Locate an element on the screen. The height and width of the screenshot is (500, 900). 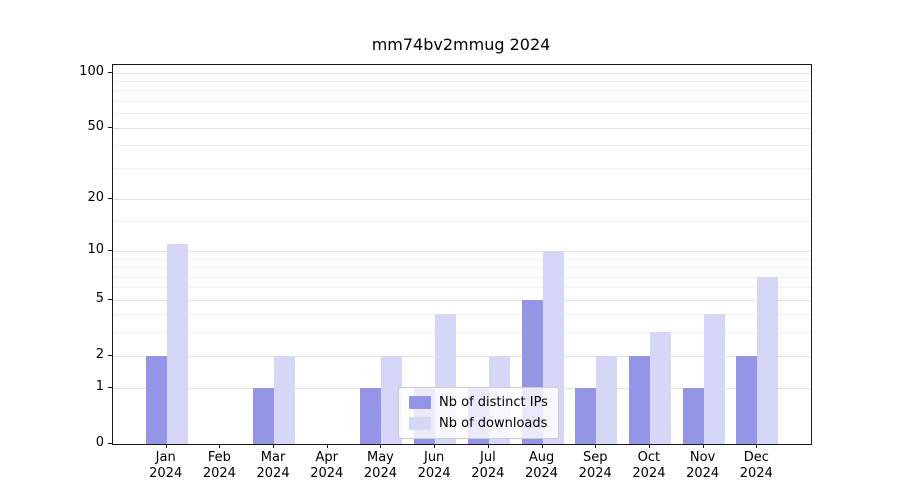
y-tick-label: 50 is located at coordinates (95, 126).